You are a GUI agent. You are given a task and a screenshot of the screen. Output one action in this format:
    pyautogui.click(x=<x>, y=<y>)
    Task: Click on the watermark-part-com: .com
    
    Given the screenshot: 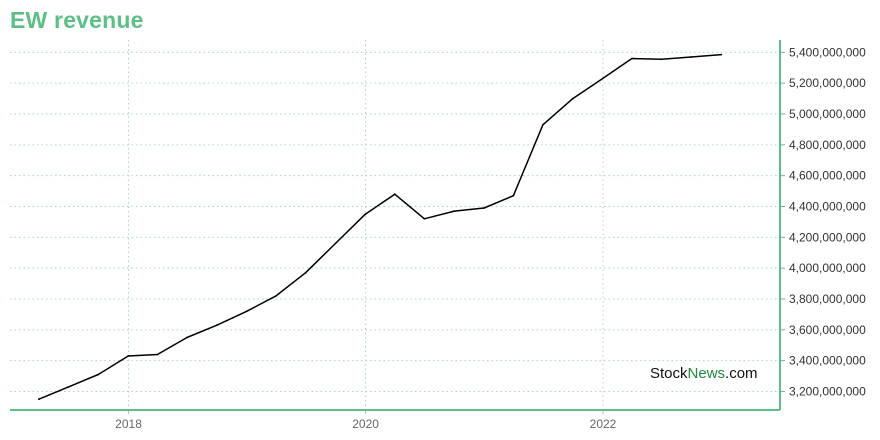 What is the action you would take?
    pyautogui.click(x=741, y=373)
    